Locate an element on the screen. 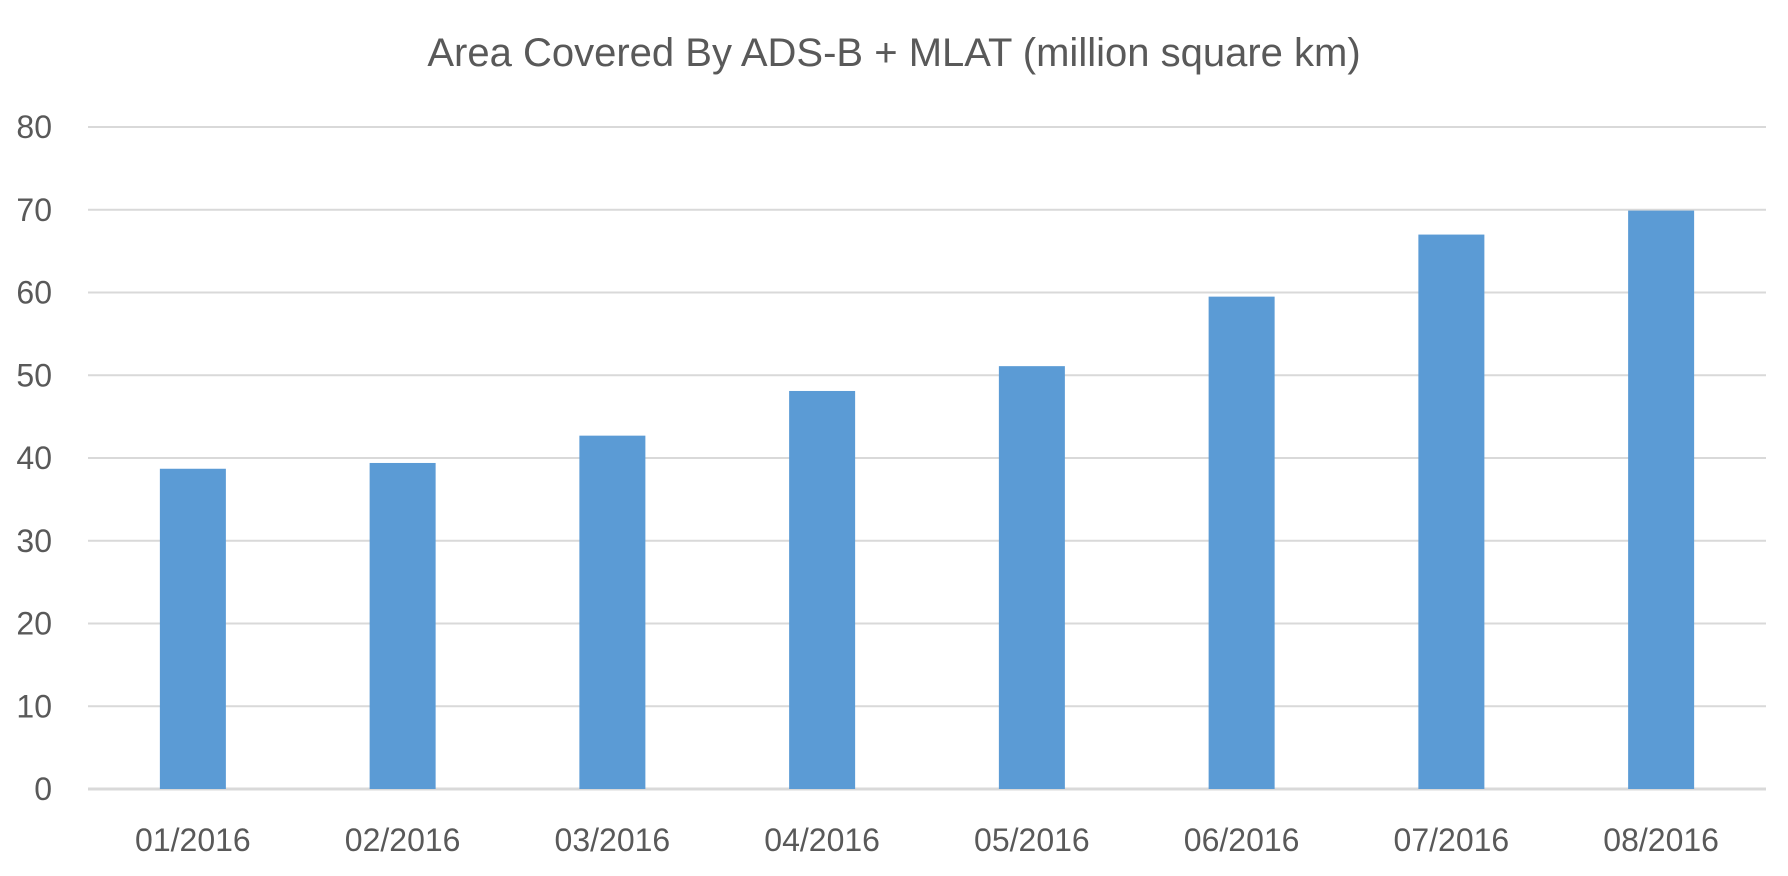 The width and height of the screenshot is (1788, 876). x-tick-label: 01/2016 is located at coordinates (193, 840).